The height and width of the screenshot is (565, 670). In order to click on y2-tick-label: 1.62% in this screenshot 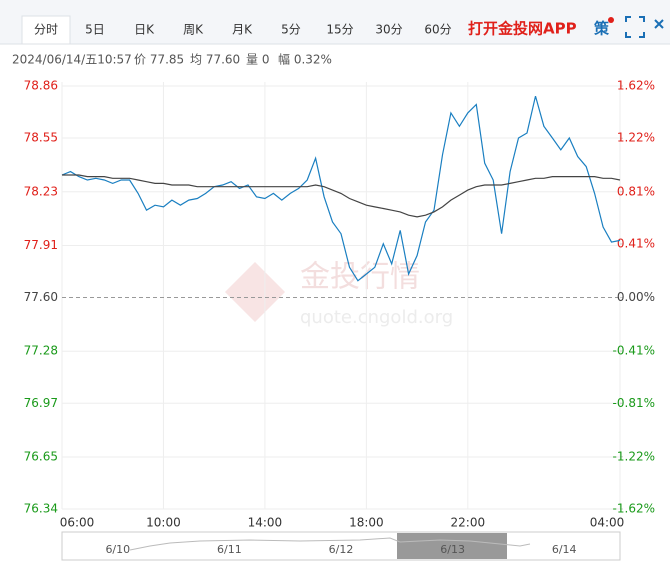, I will do `click(636, 86)`.